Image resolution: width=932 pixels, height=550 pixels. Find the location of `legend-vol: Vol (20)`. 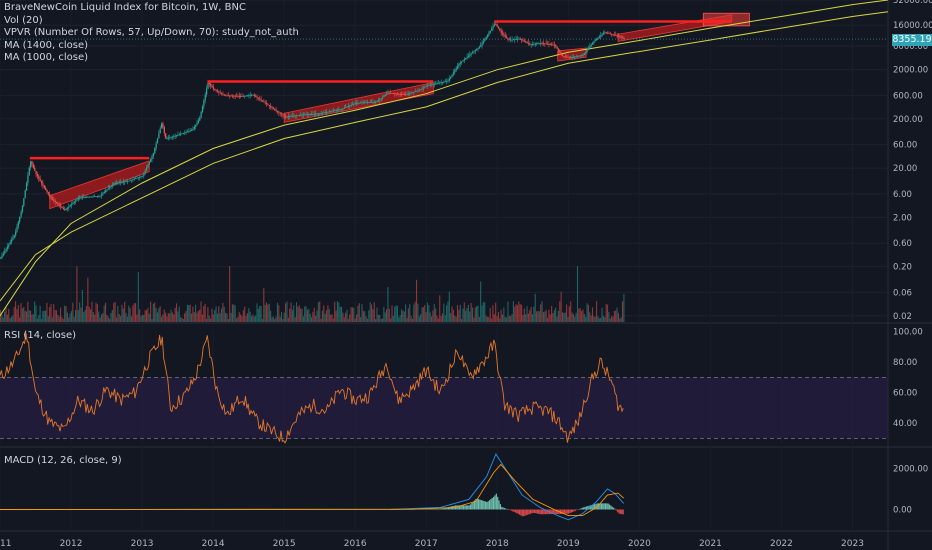

legend-vol: Vol (20) is located at coordinates (23, 20).